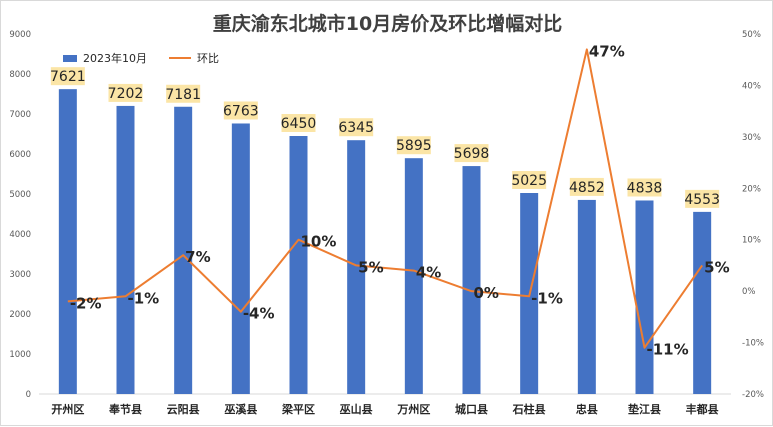 This screenshot has height=427, width=773. I want to click on y-left-tick-label: 4000, so click(20, 235).